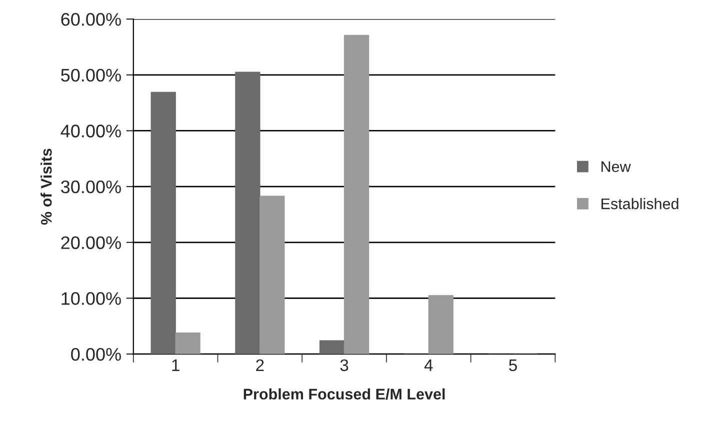  I want to click on y-tick-label: 40.00%, so click(90, 131).